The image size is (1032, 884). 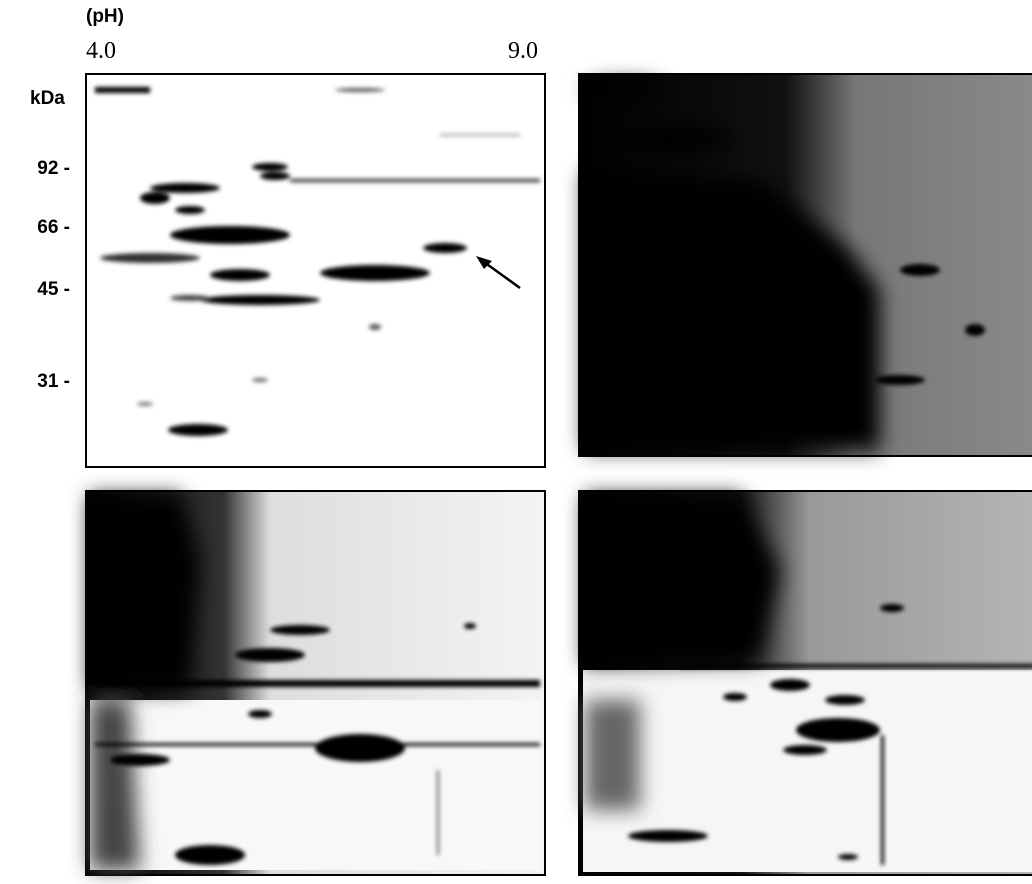 I want to click on mass-marker: 66 -, so click(x=53, y=227).